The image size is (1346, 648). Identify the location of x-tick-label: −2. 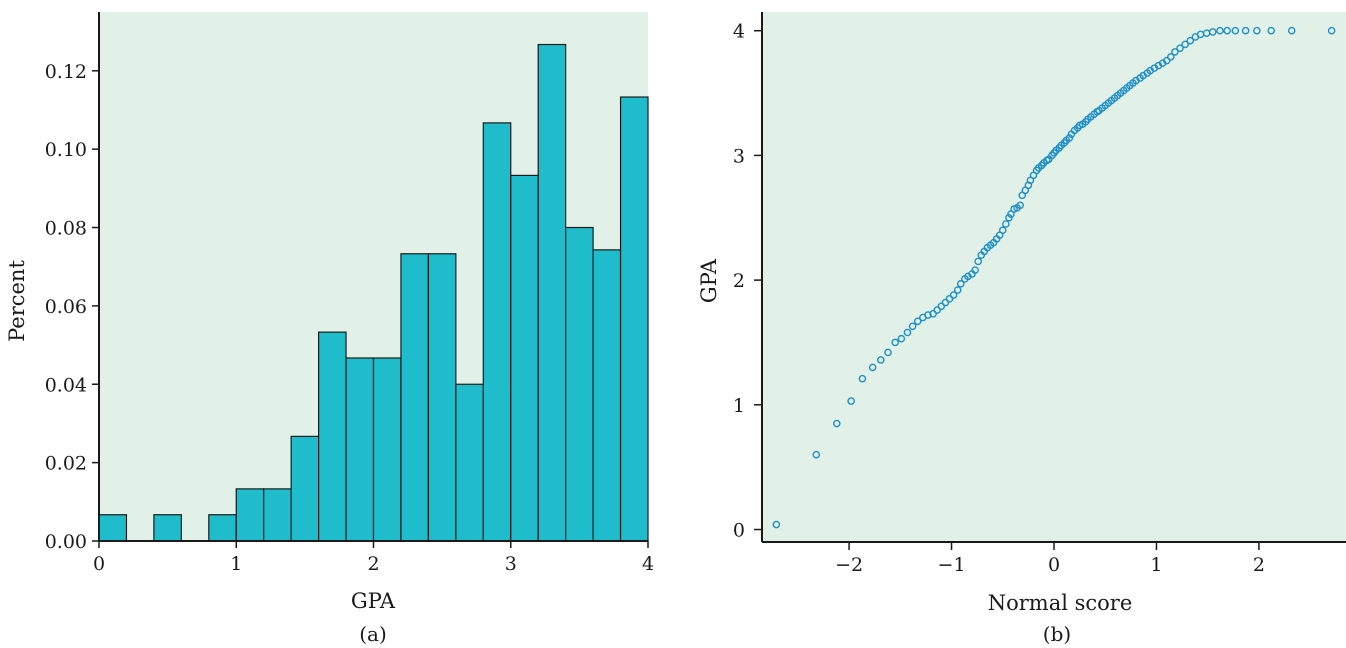
(849, 565).